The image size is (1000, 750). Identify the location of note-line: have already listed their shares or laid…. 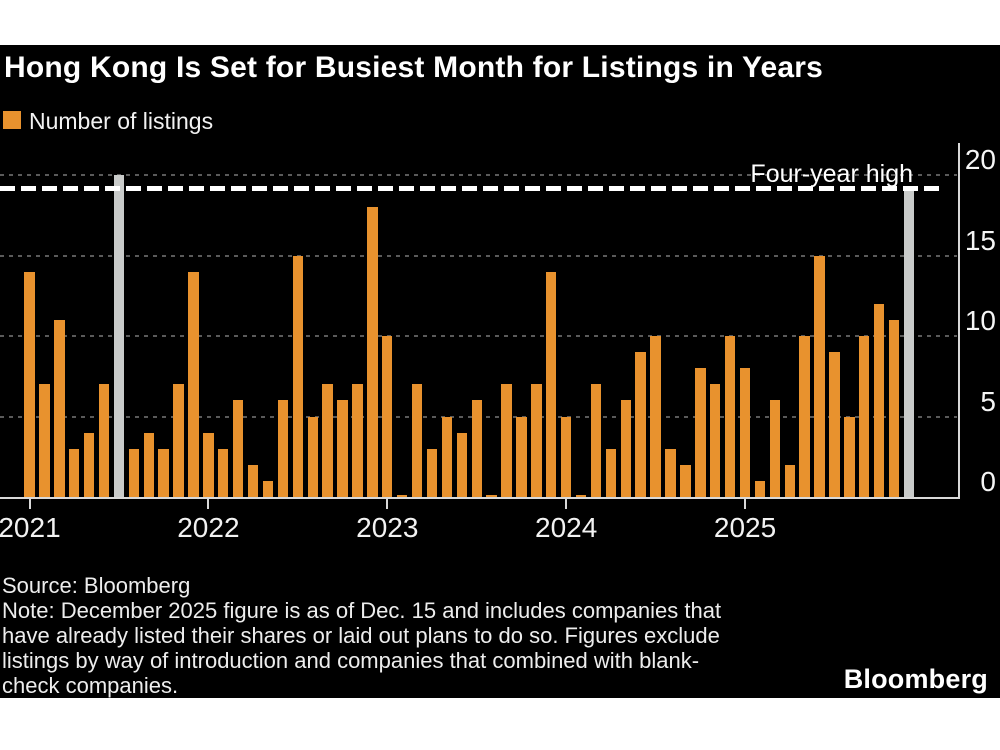
(361, 635).